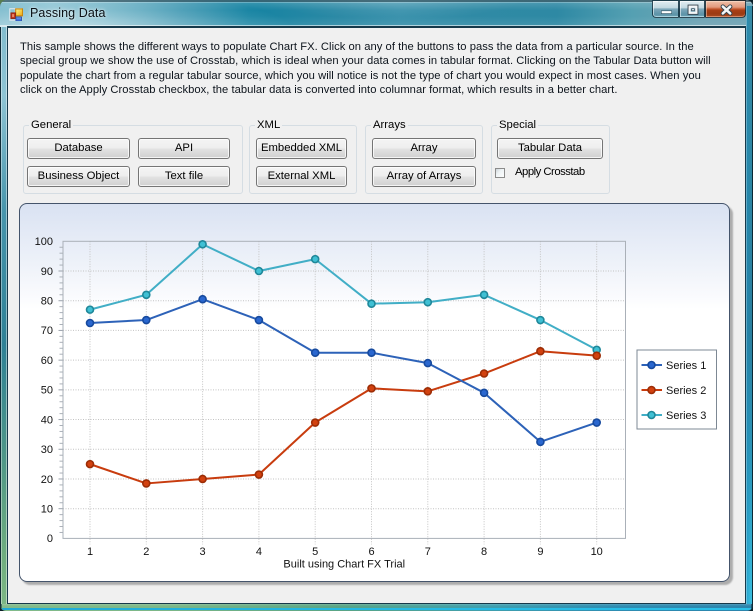  I want to click on svg-text: 50, so click(47, 391).